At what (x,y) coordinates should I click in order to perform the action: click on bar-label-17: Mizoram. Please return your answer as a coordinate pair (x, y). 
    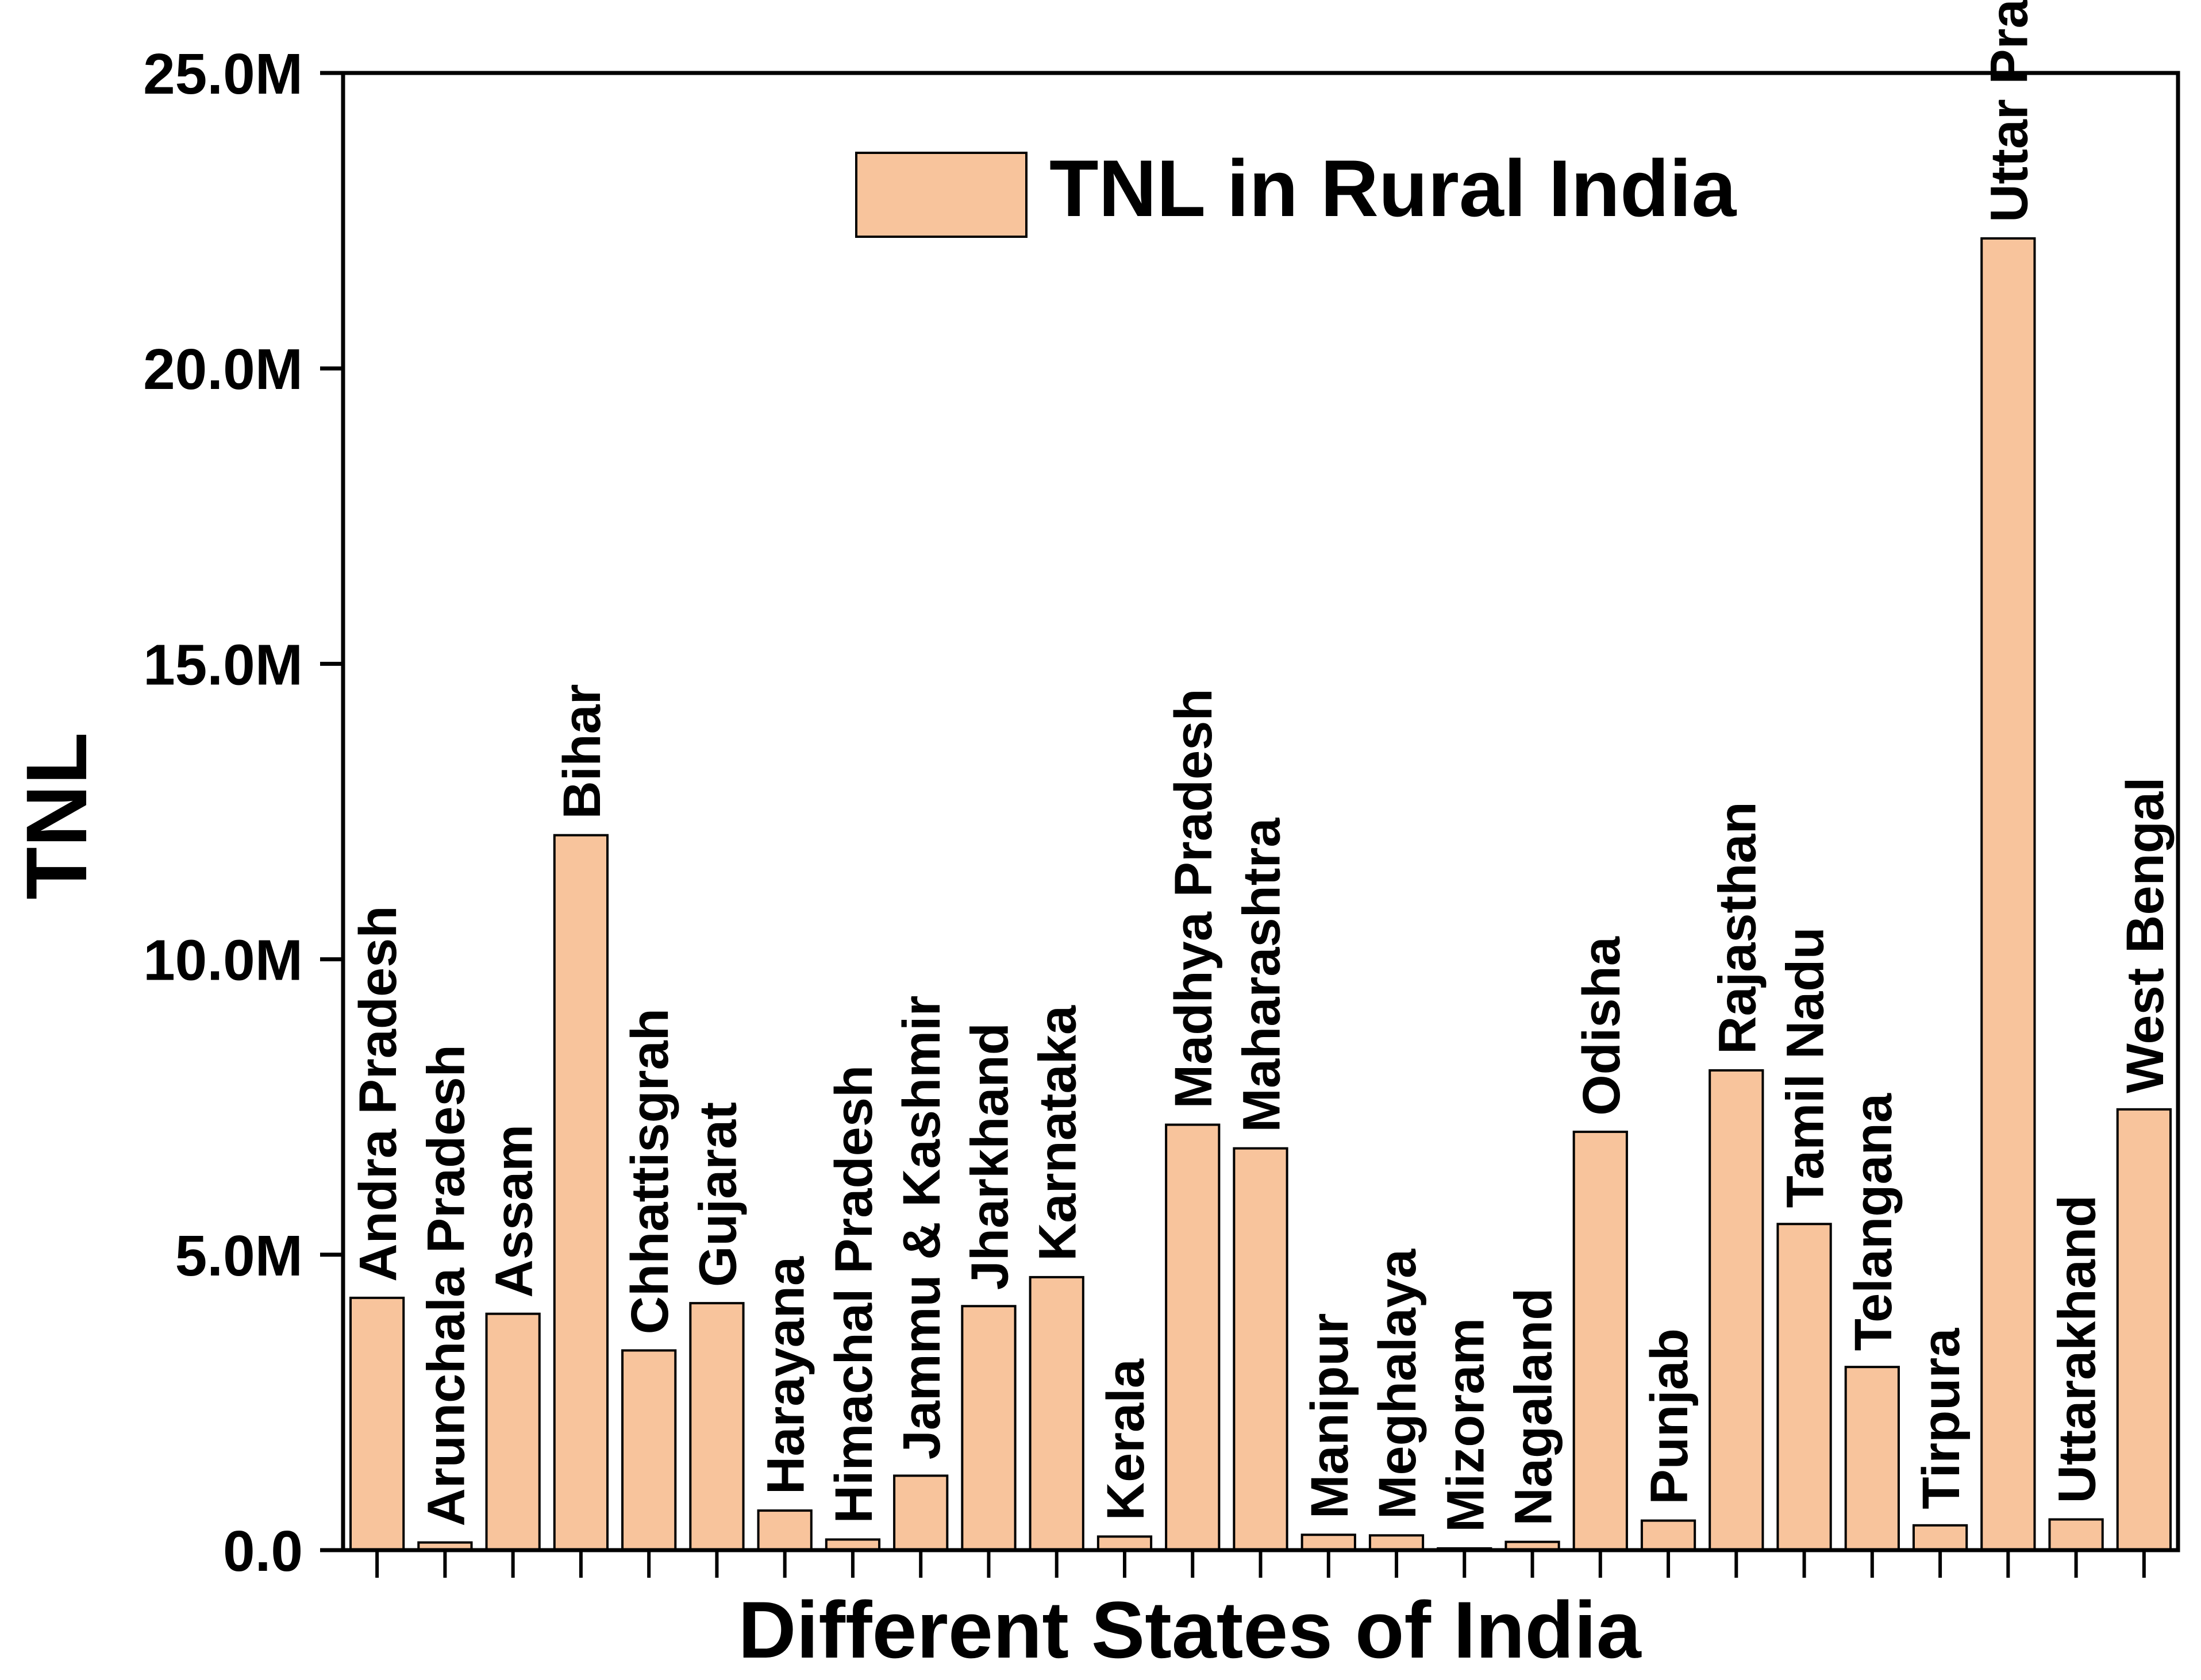
    Looking at the image, I should click on (1465, 1425).